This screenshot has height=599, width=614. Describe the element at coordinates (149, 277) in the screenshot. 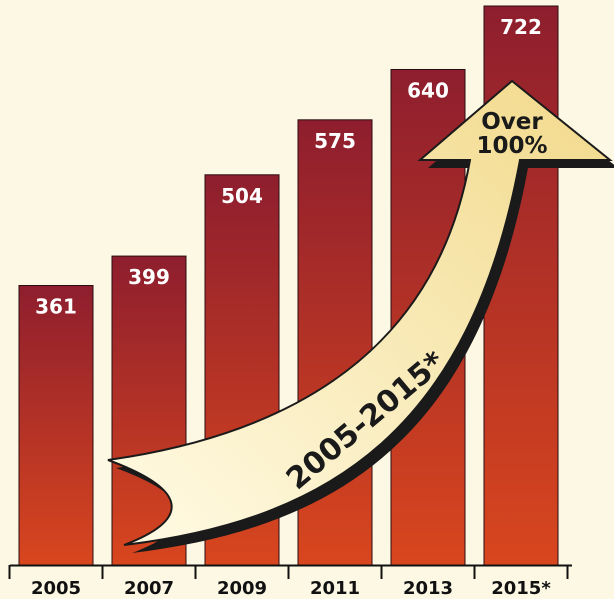

I see `bar-value-label: 399` at that location.